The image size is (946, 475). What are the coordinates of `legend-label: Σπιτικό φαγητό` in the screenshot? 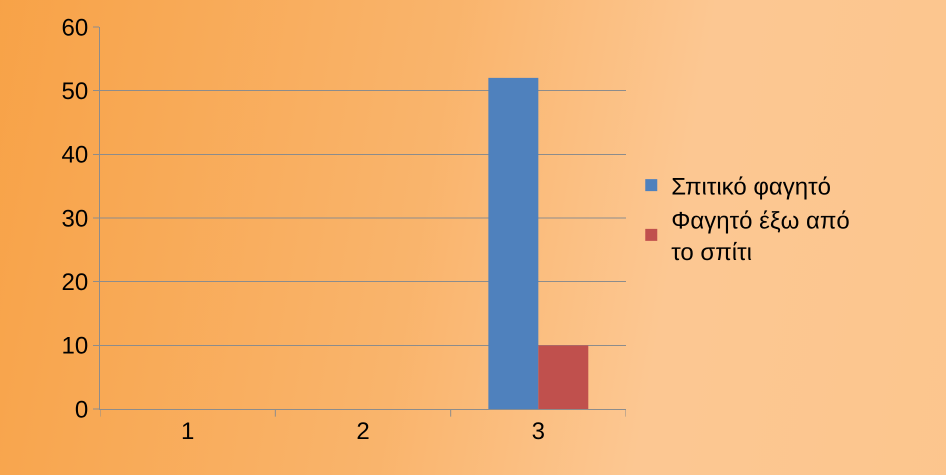 It's located at (751, 186).